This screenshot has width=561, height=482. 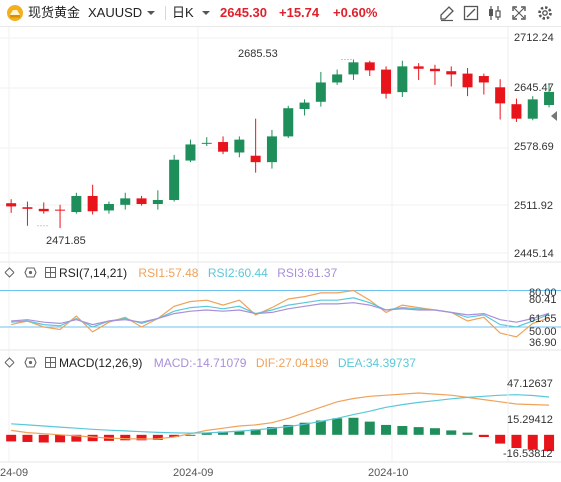 I want to click on fullscreen-icon, so click(x=519, y=13).